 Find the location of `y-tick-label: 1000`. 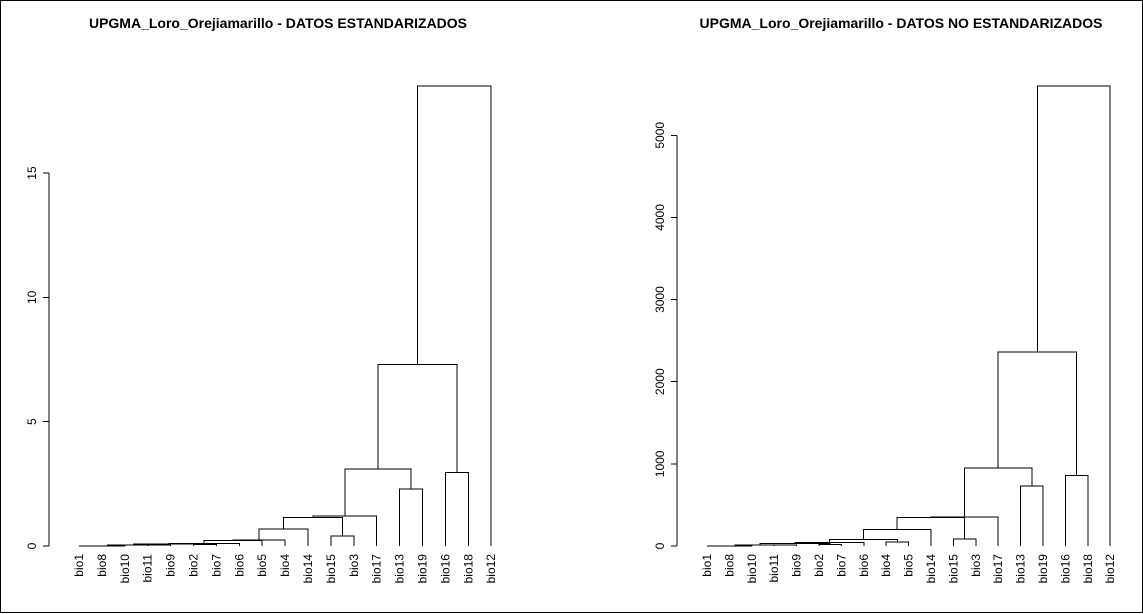

y-tick-label: 1000 is located at coordinates (660, 463).